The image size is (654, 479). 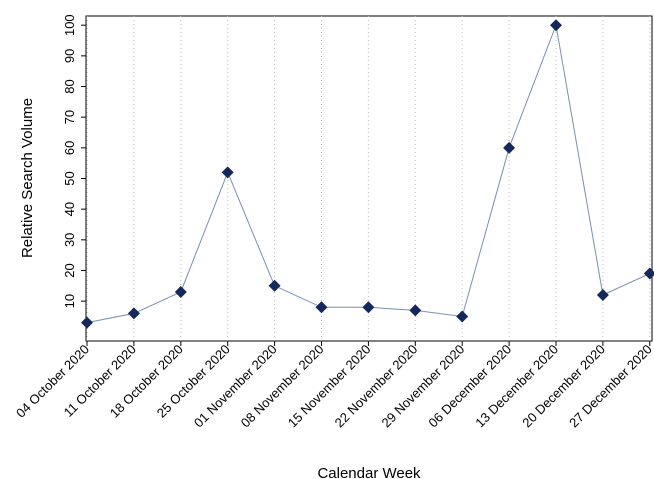 I want to click on x-tick-label: 20 December 2020, so click(x=563, y=386).